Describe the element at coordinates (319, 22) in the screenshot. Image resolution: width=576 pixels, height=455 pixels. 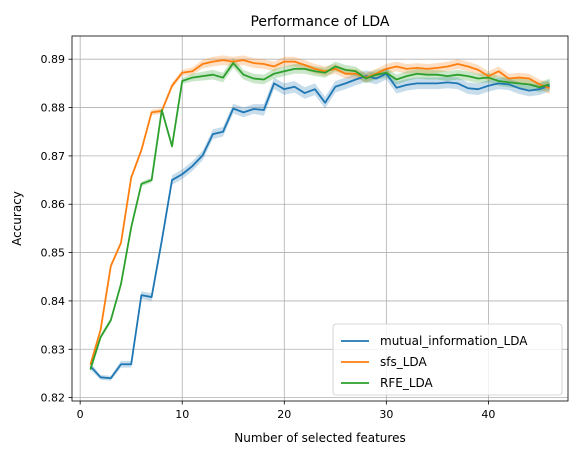
I see `chart-title: Performance of LDA` at that location.